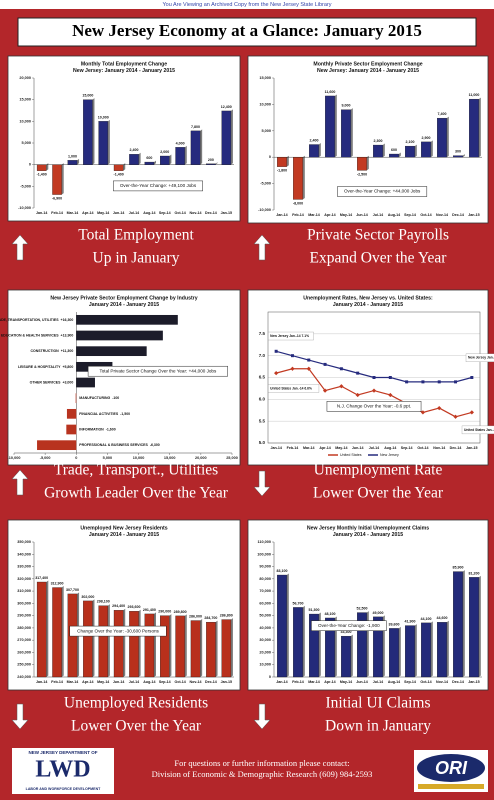 This screenshot has height=800, width=494. Describe the element at coordinates (180, 213) in the screenshot. I see `x-tick-label: Oct-14` at that location.